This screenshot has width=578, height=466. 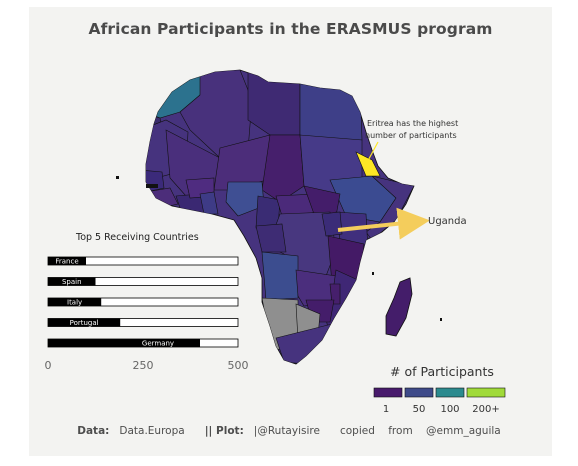 I want to click on bar-germany, so click(x=124, y=343).